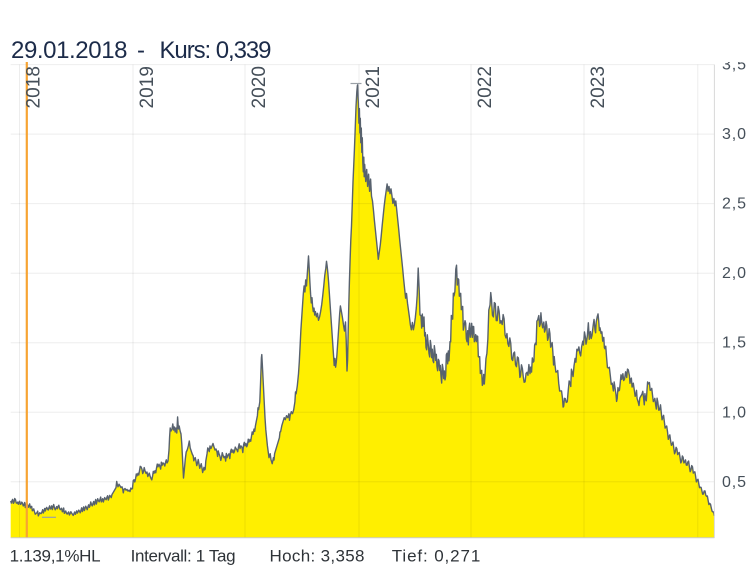  Describe the element at coordinates (734, 343) in the screenshot. I see `svg-text: 1,5` at that location.